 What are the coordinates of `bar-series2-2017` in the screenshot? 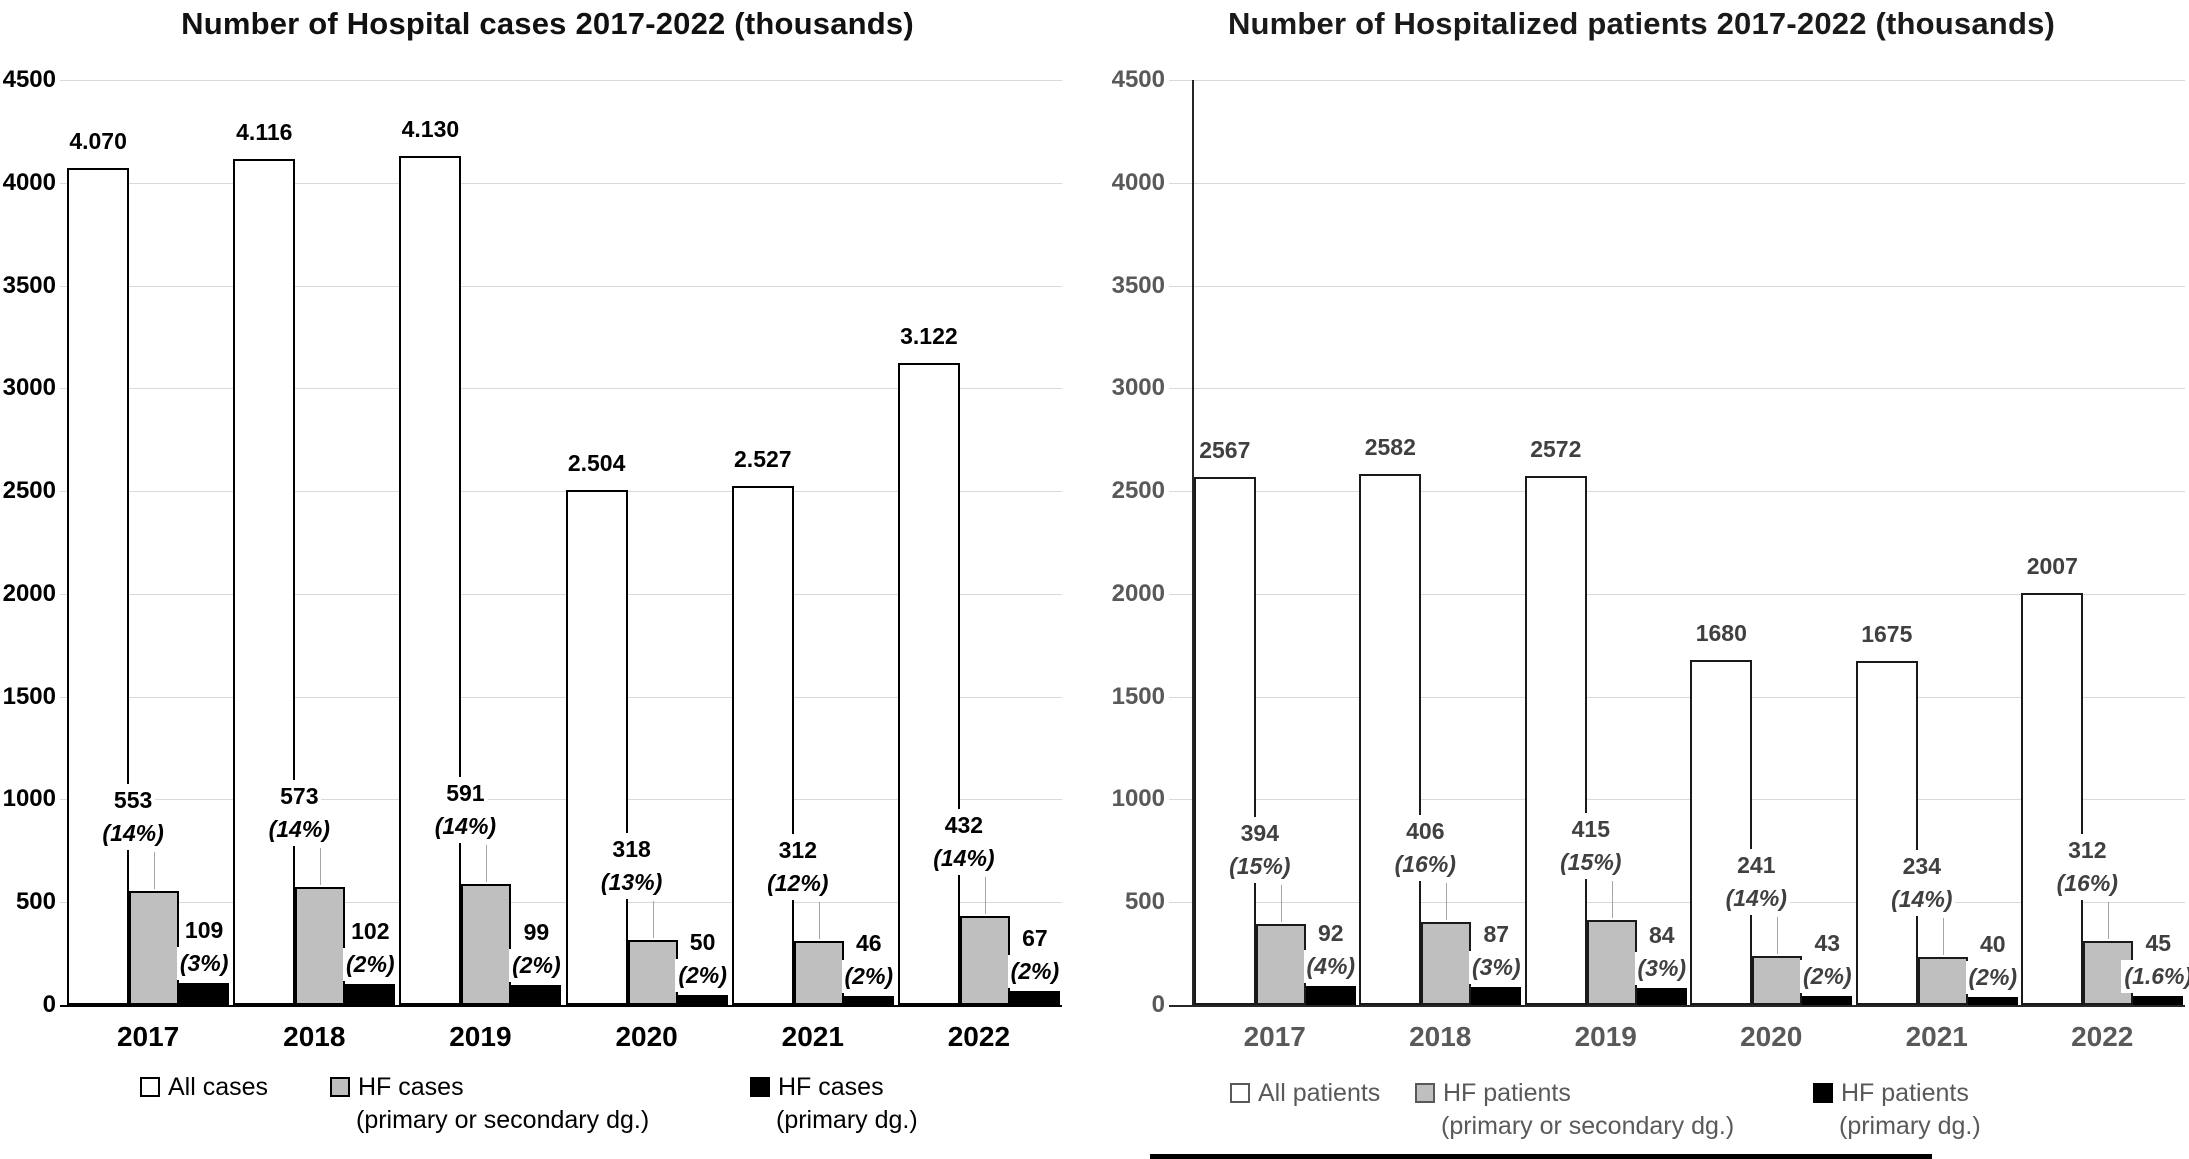 It's located at (1330, 995).